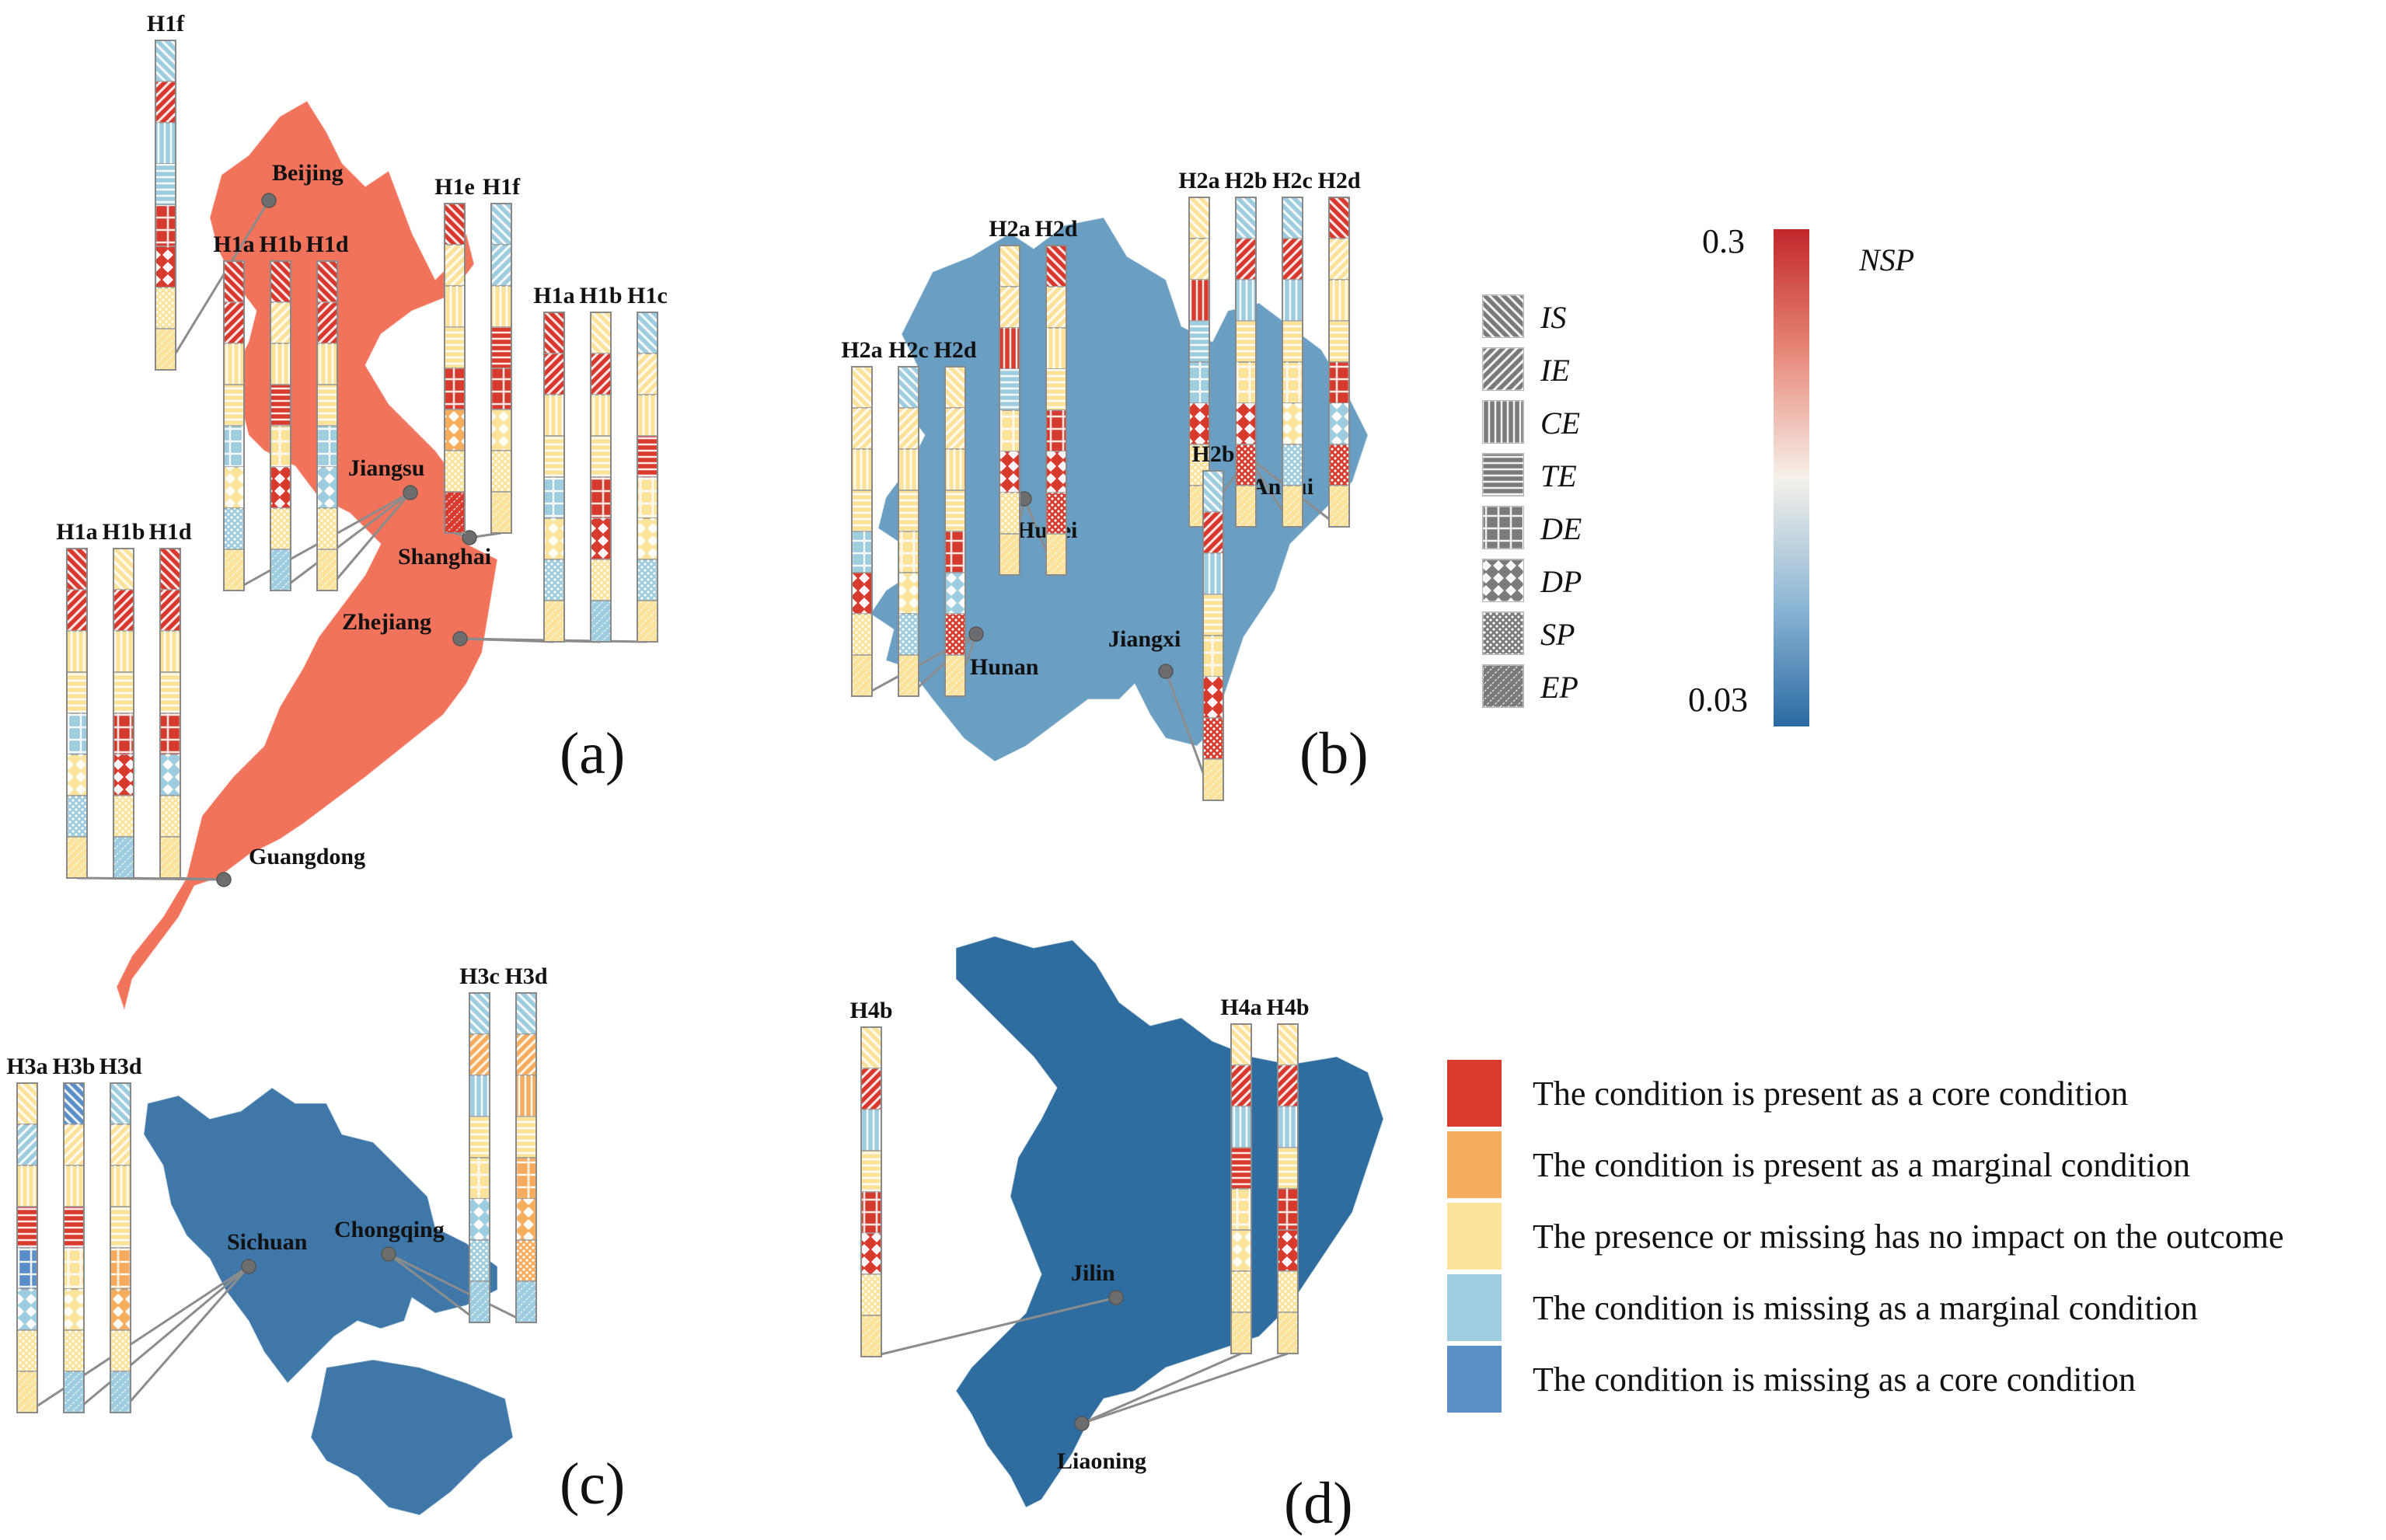 The width and height of the screenshot is (2386, 1540). Describe the element at coordinates (1166, 671) in the screenshot. I see `province-dot-jiangxi` at that location.